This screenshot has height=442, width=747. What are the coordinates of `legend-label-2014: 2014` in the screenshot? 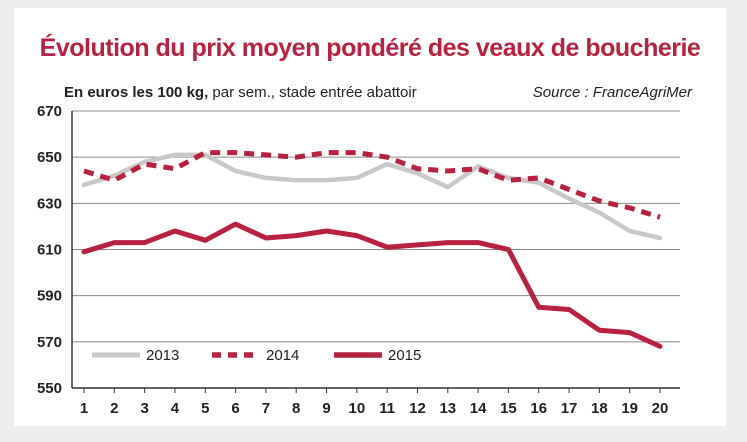 It's located at (282, 355).